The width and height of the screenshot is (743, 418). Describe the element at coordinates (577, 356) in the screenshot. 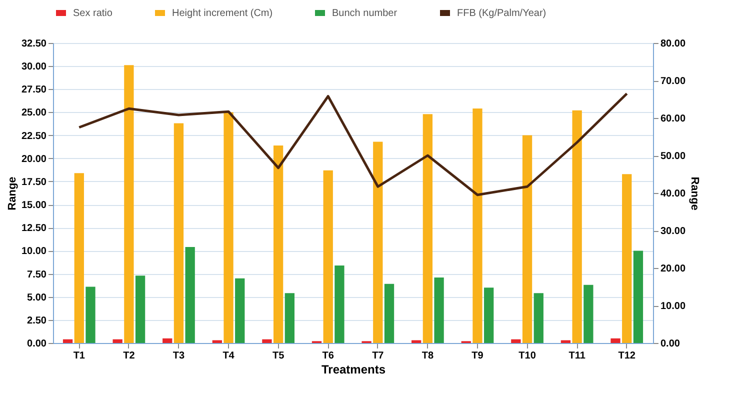

I see `x-tick-label: T11` at that location.